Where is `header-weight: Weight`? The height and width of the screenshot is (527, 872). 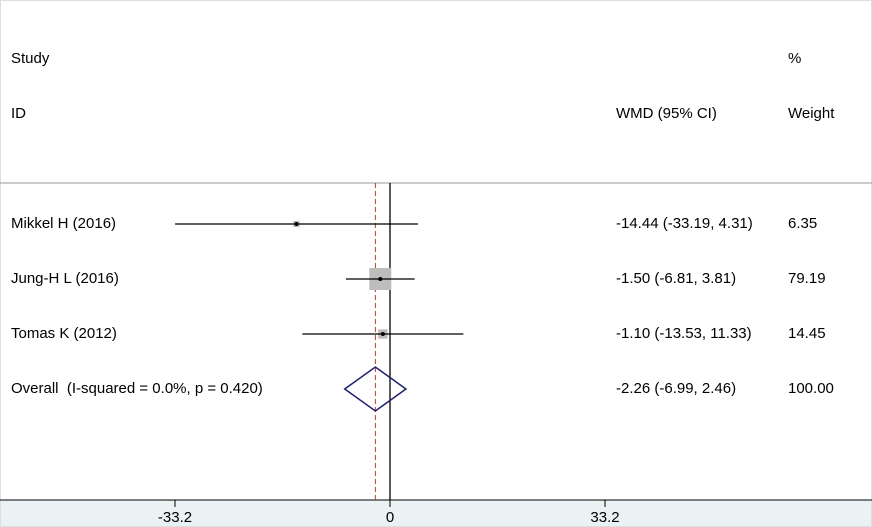 header-weight: Weight is located at coordinates (811, 113).